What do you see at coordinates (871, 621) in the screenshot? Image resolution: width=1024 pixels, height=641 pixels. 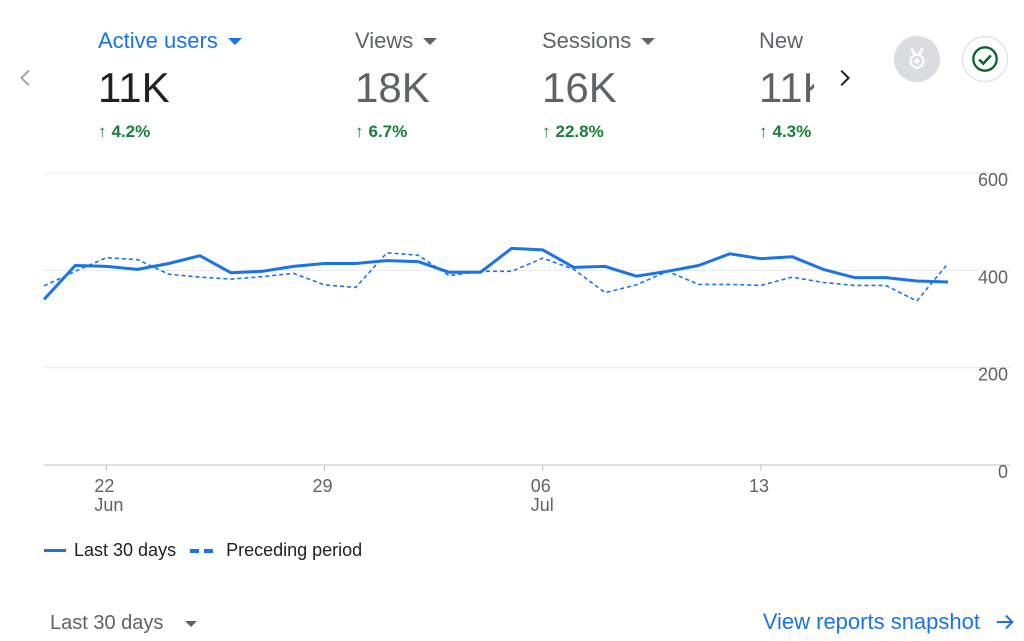 I see `view-reports-snapshot-label: View reports snapshot` at bounding box center [871, 621].